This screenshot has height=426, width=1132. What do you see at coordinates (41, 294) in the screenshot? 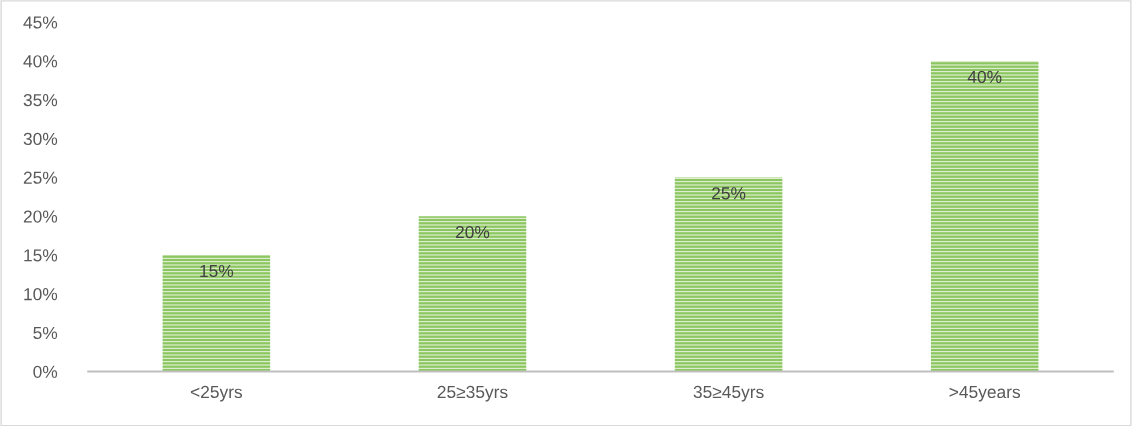
I see `y-tick-label: 10%` at bounding box center [41, 294].